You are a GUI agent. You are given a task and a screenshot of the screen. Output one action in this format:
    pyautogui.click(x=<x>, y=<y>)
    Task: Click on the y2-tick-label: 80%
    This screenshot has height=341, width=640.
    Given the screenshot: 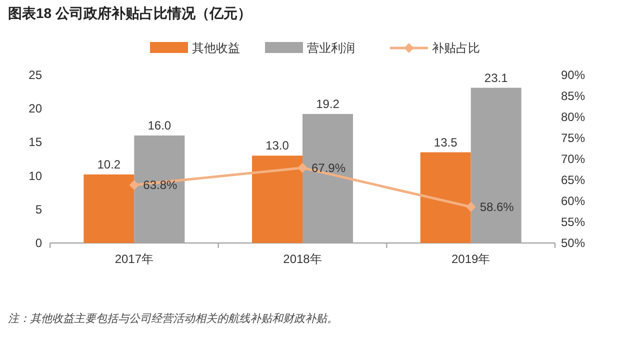 What is the action you would take?
    pyautogui.click(x=573, y=117)
    